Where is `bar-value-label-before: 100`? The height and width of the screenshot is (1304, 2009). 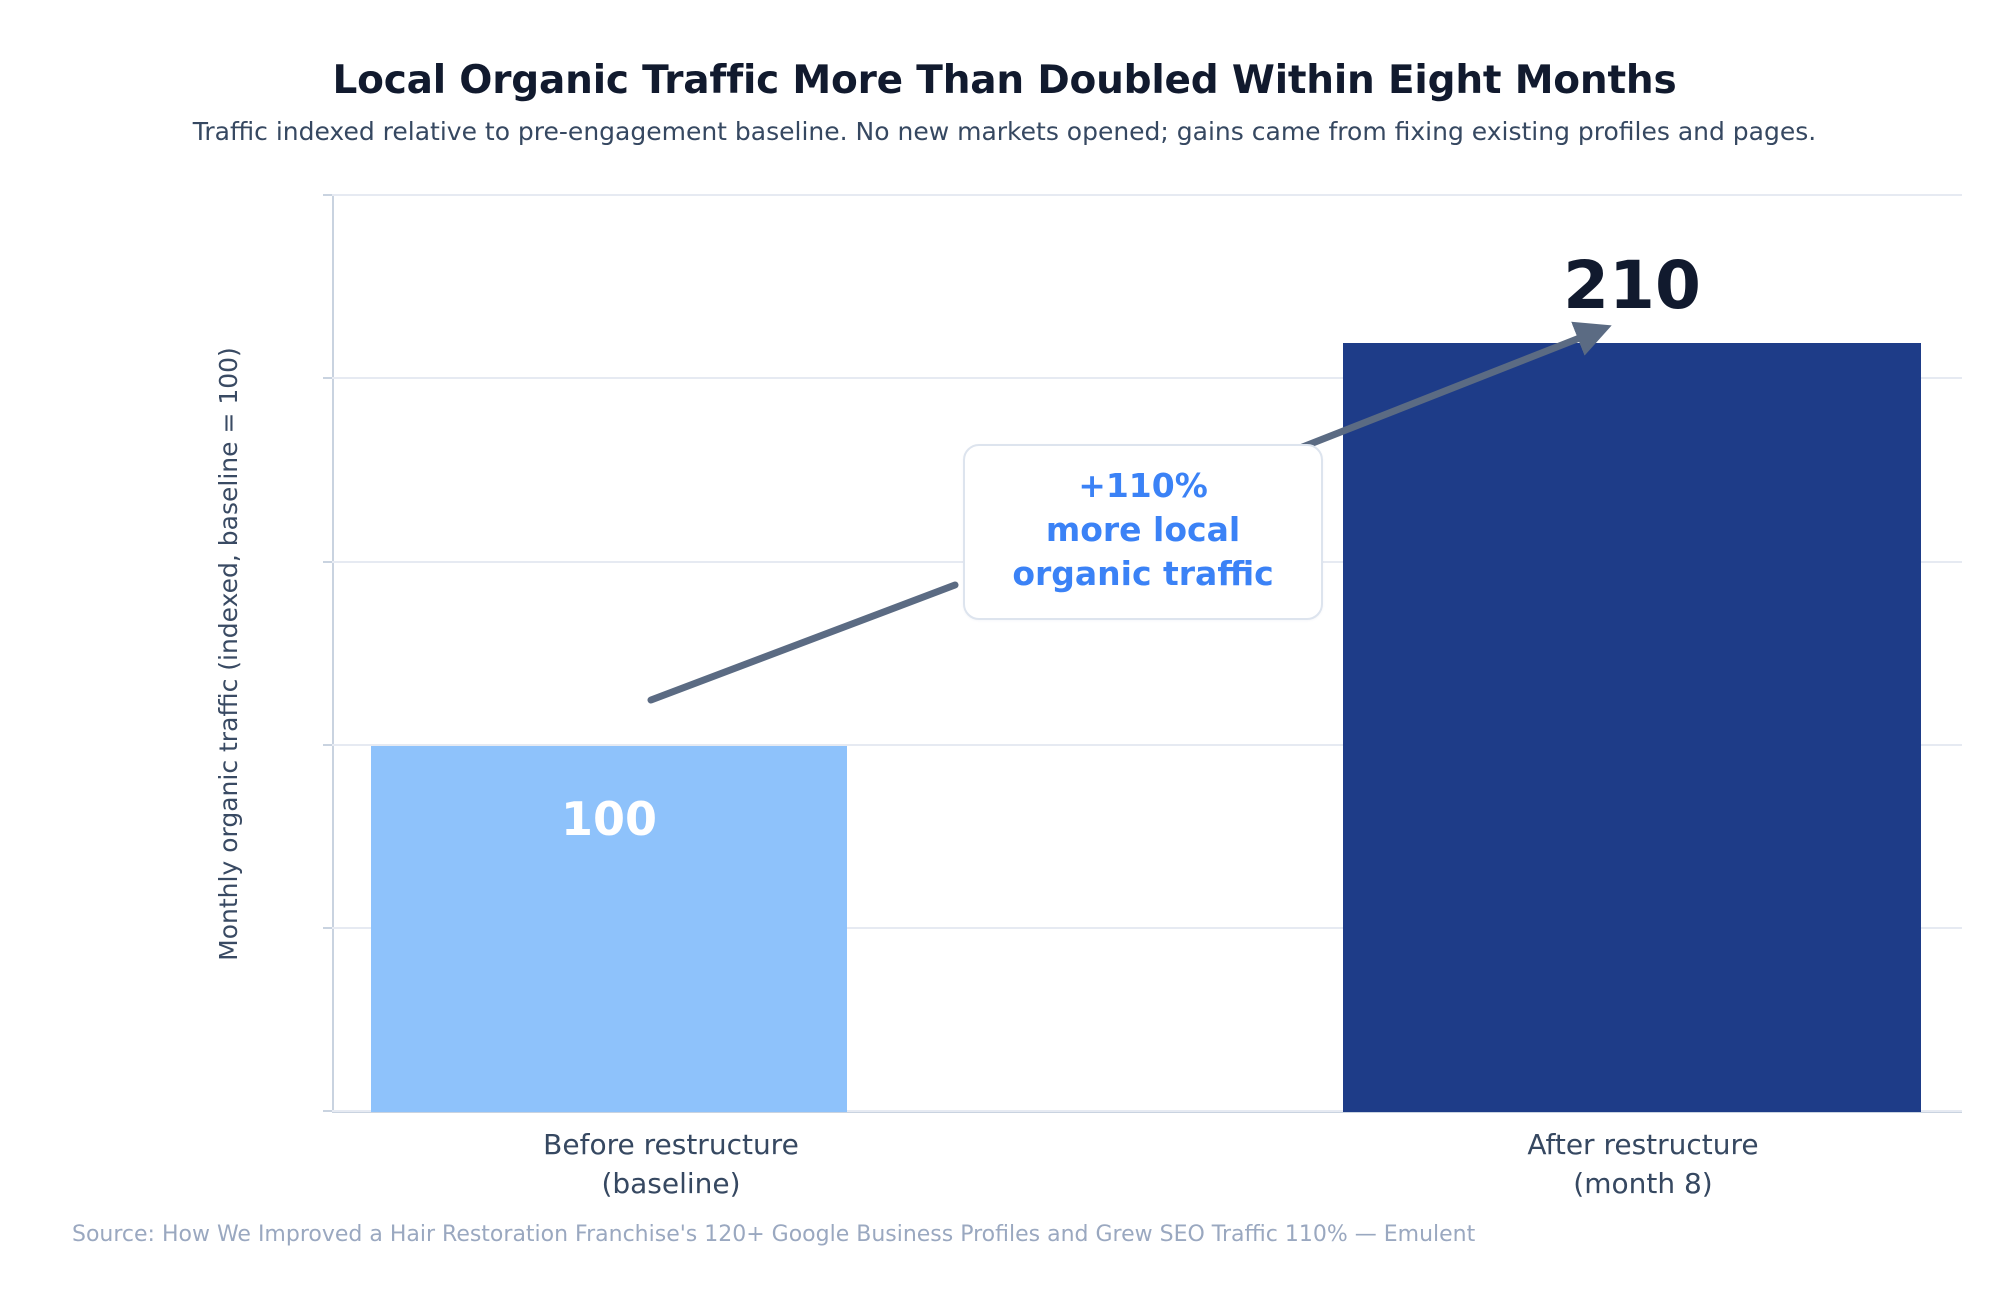 bar-value-label-before: 100 is located at coordinates (609, 819).